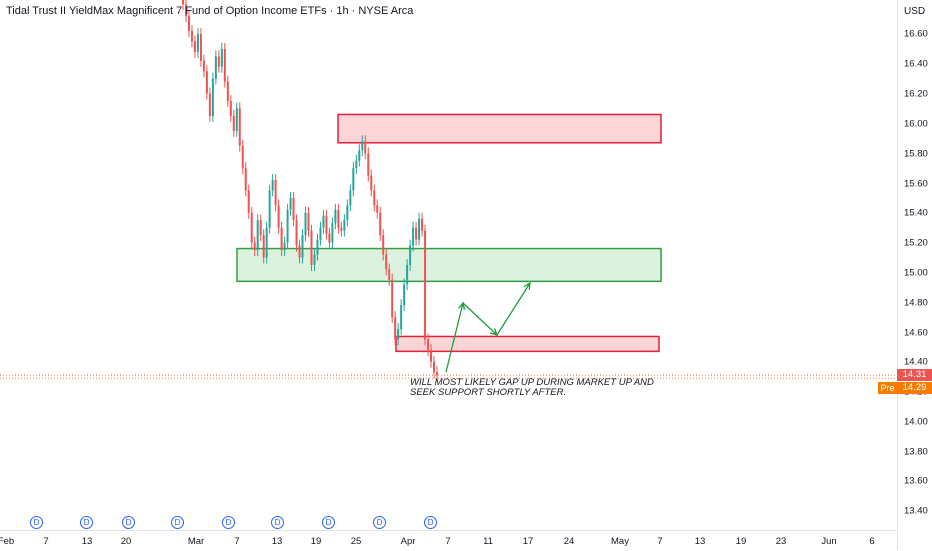  I want to click on time-tick: 17, so click(528, 541).